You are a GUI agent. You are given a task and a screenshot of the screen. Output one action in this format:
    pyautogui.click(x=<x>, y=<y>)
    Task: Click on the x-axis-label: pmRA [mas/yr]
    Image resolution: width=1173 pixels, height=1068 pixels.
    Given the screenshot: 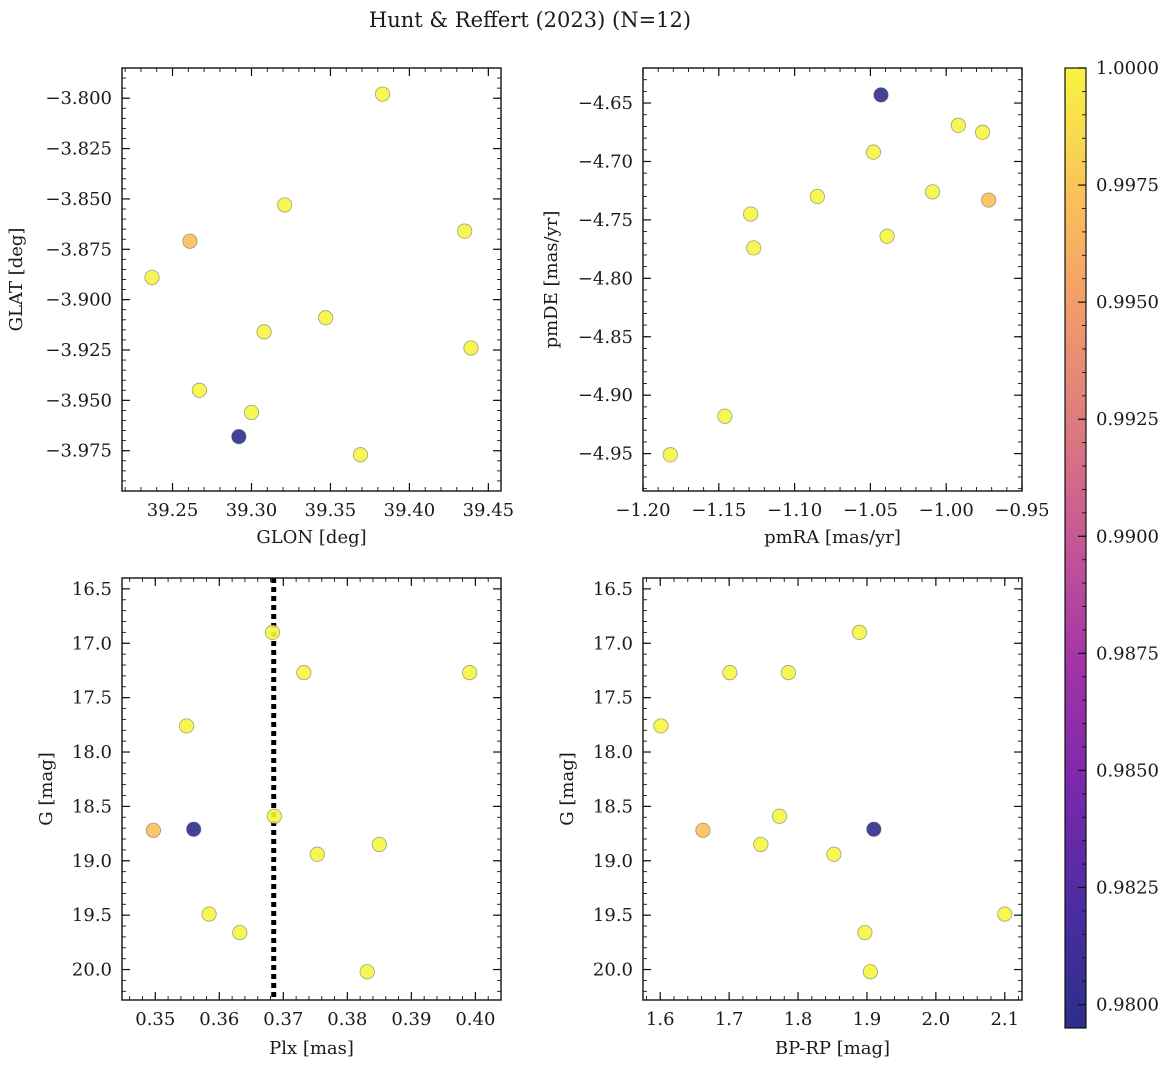 What is the action you would take?
    pyautogui.click(x=832, y=537)
    